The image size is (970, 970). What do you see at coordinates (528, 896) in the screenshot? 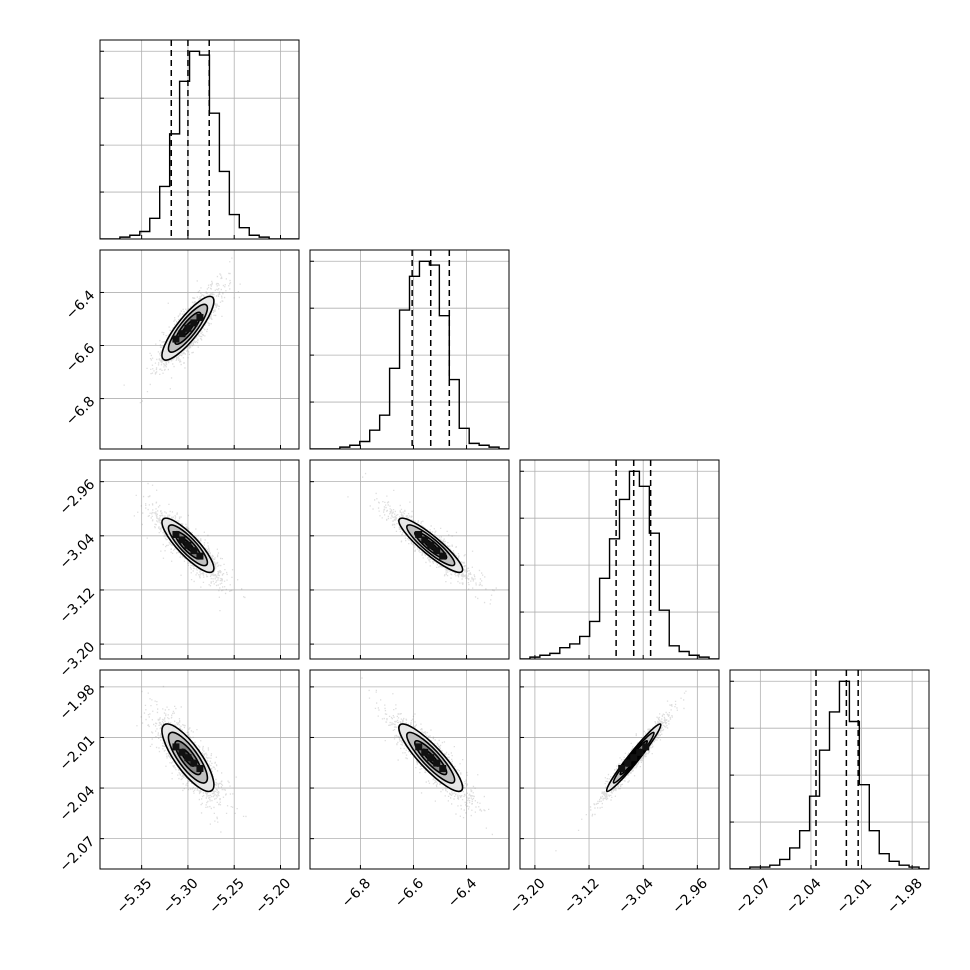
I see `x-tick-label: −3.20` at bounding box center [528, 896].